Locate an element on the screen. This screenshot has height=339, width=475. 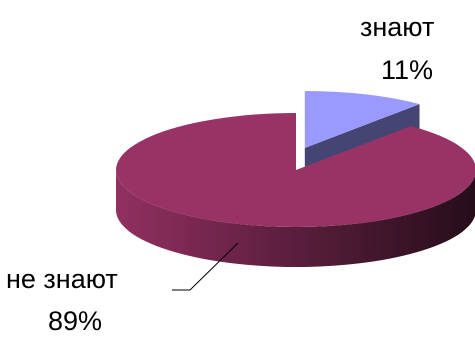
slice-value-dont-know: 89% is located at coordinates (75, 321).